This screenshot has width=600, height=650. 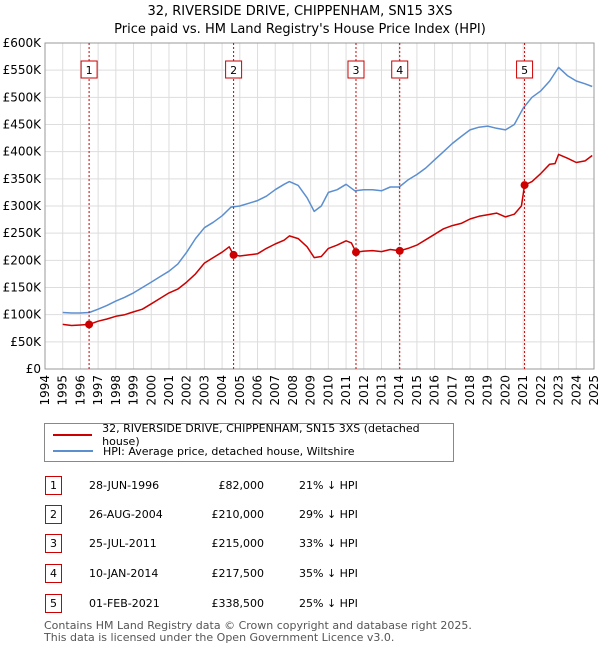 I want to click on x-tick-label: 2014, so click(x=399, y=390).